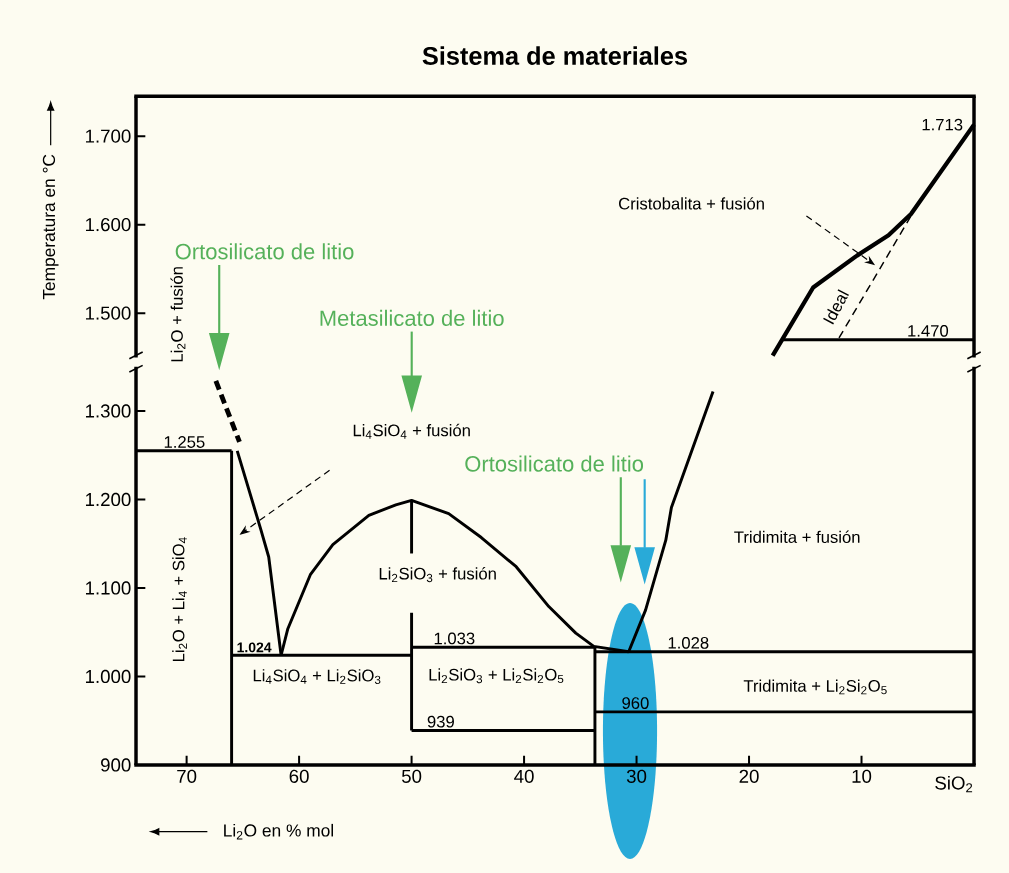  I want to click on annotation: Cristobalita + fusión, so click(691, 203).